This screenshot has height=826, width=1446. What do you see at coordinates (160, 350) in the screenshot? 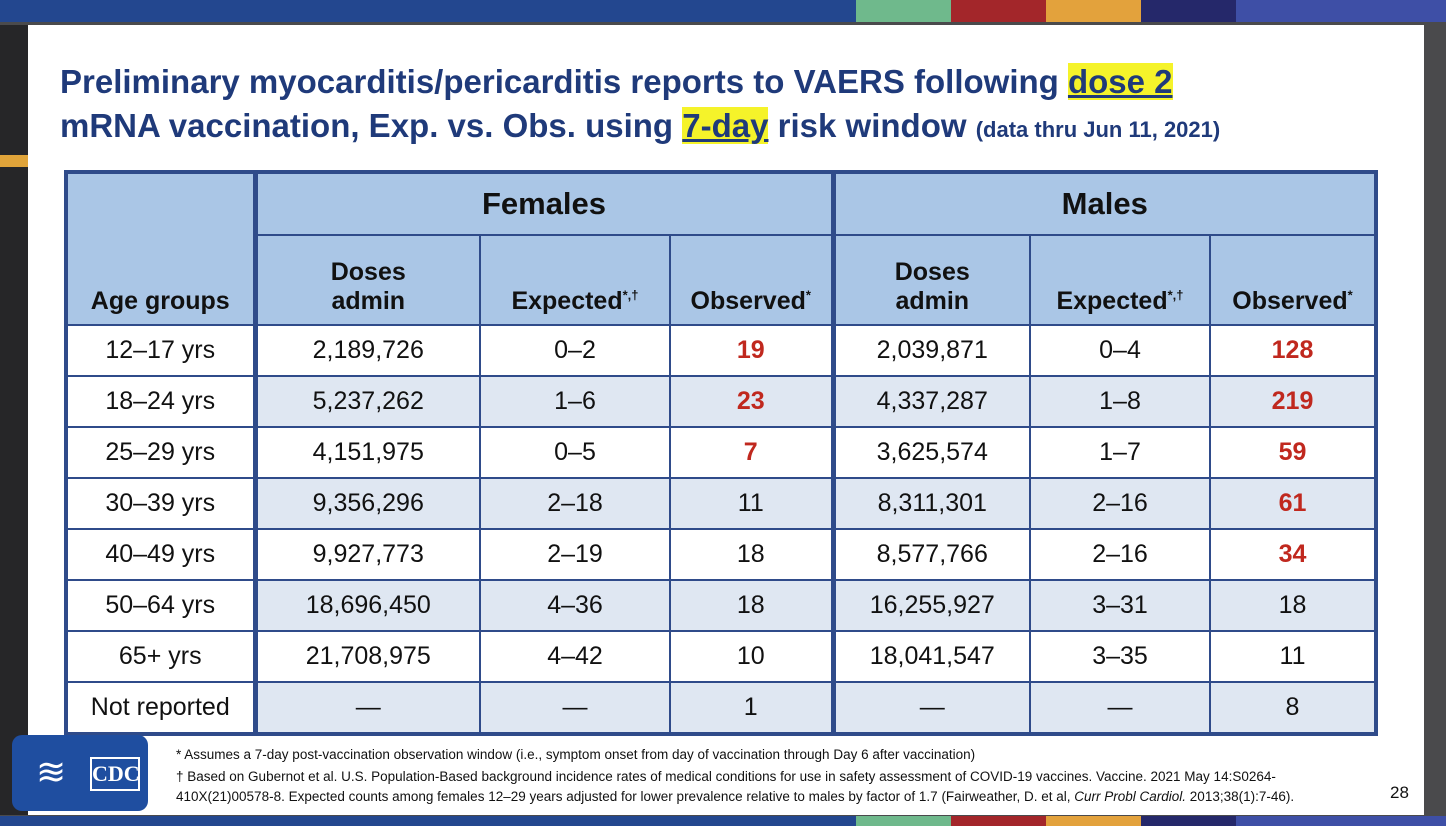
I see `age-cell: 12–17 yrs` at bounding box center [160, 350].